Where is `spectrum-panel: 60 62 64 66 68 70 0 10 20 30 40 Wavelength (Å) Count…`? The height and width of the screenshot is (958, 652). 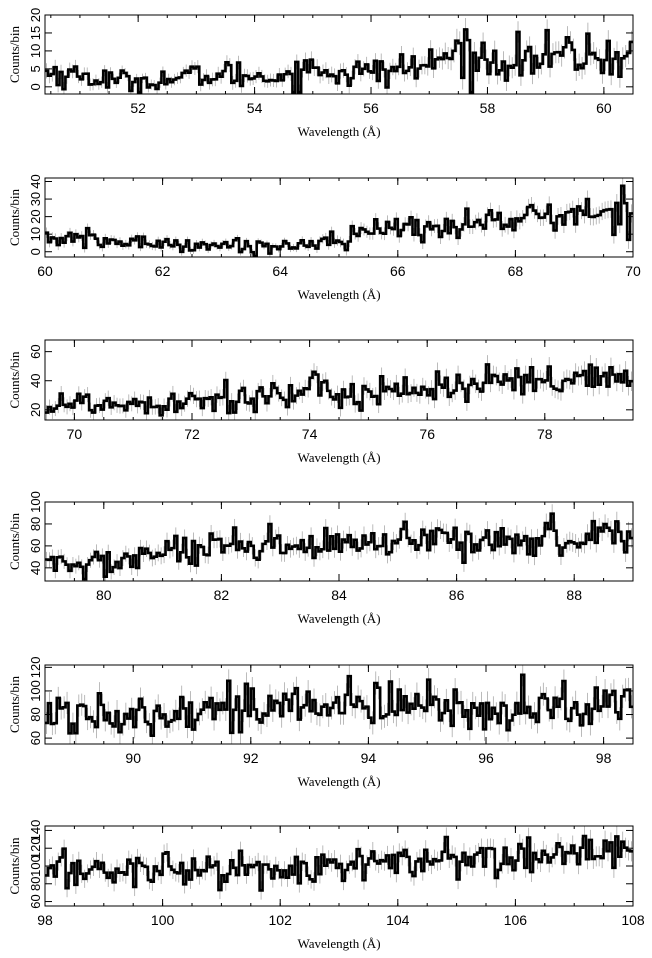
spectrum-panel: 60 62 64 66 68 70 0 10 20 30 40 Wavelength (Å) Count… is located at coordinates (324, 238).